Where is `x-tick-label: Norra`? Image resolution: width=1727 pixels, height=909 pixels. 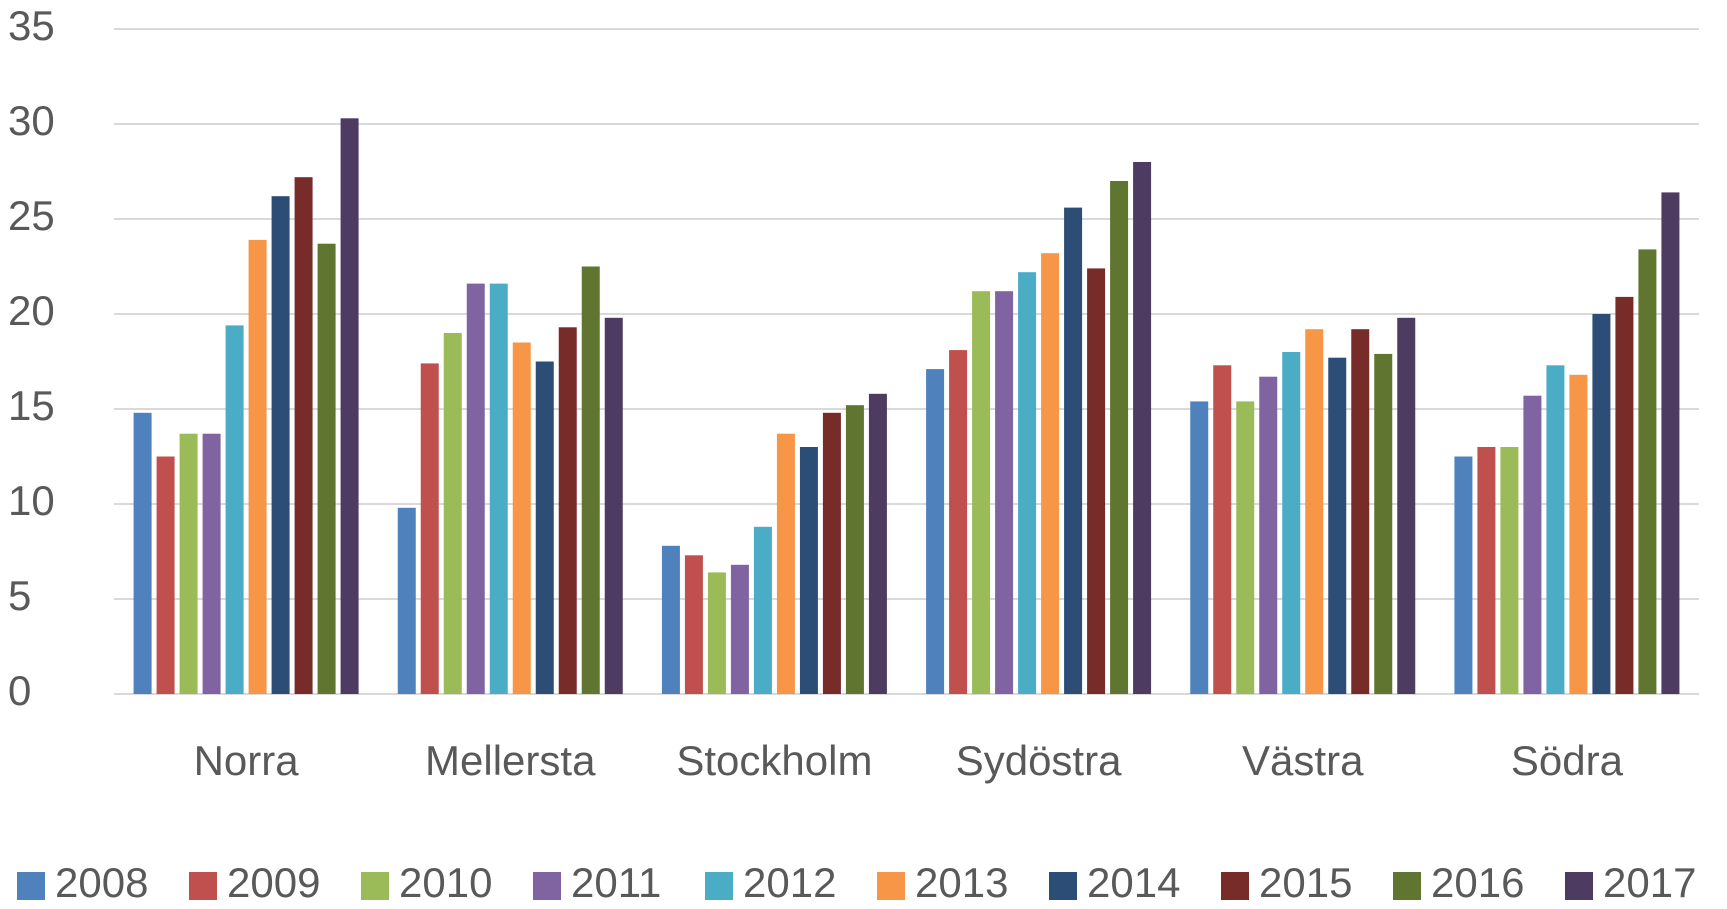 x-tick-label: Norra is located at coordinates (247, 760).